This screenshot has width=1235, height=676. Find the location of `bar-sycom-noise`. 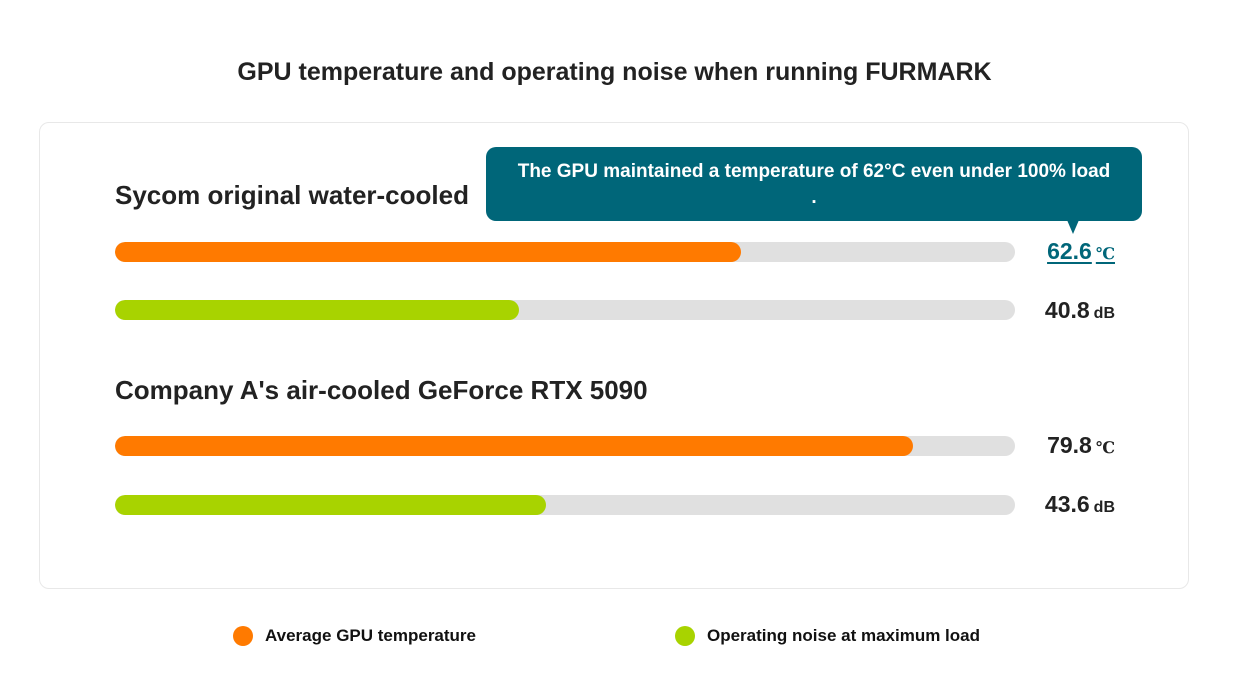

bar-sycom-noise is located at coordinates (317, 310).